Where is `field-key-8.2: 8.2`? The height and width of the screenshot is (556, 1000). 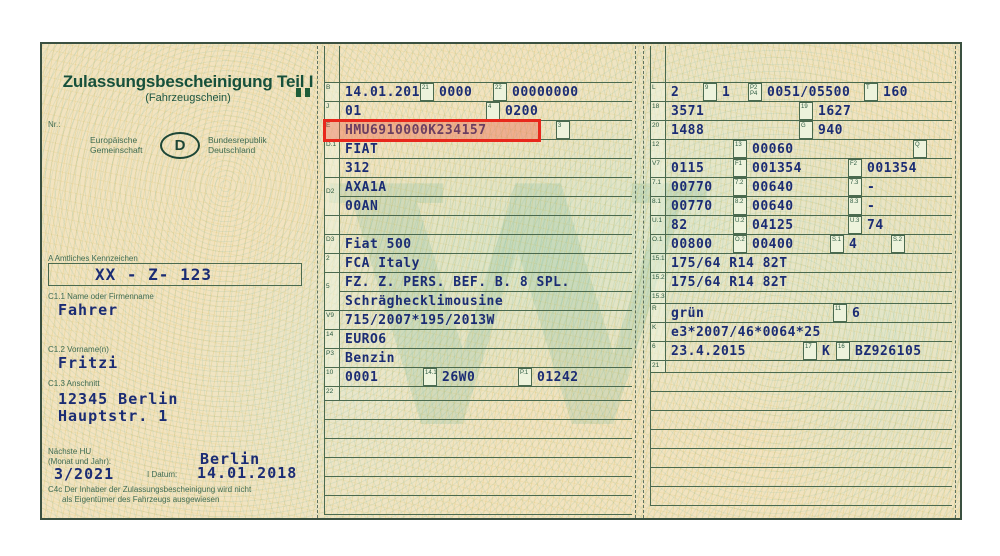
field-key-8.2: 8.2 is located at coordinates (740, 206).